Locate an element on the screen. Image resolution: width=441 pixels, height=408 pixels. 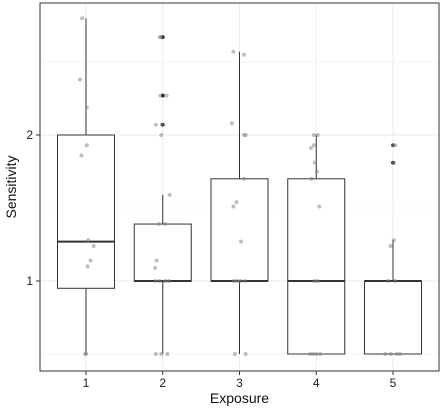
x-axis-title: Exposure is located at coordinates (239, 398).